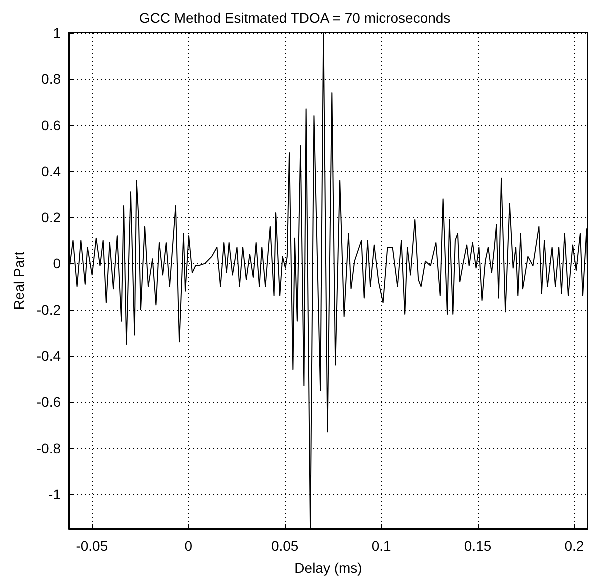 This screenshot has width=590, height=582. Describe the element at coordinates (57, 33) in the screenshot. I see `y-tick-label: 1` at that location.